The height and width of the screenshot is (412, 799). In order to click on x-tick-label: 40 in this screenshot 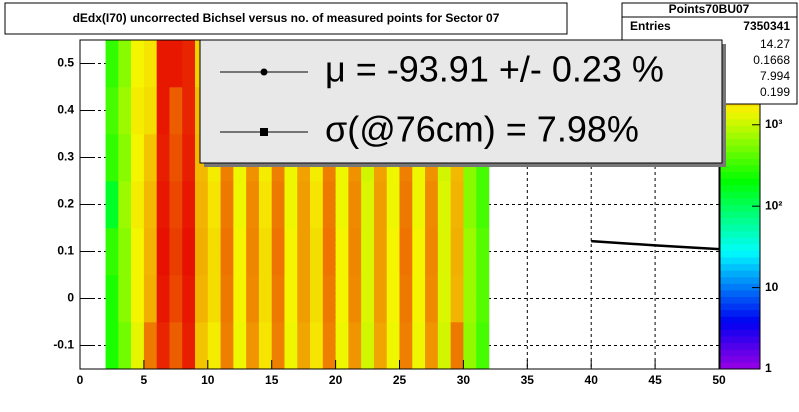, I will do `click(592, 380)`.